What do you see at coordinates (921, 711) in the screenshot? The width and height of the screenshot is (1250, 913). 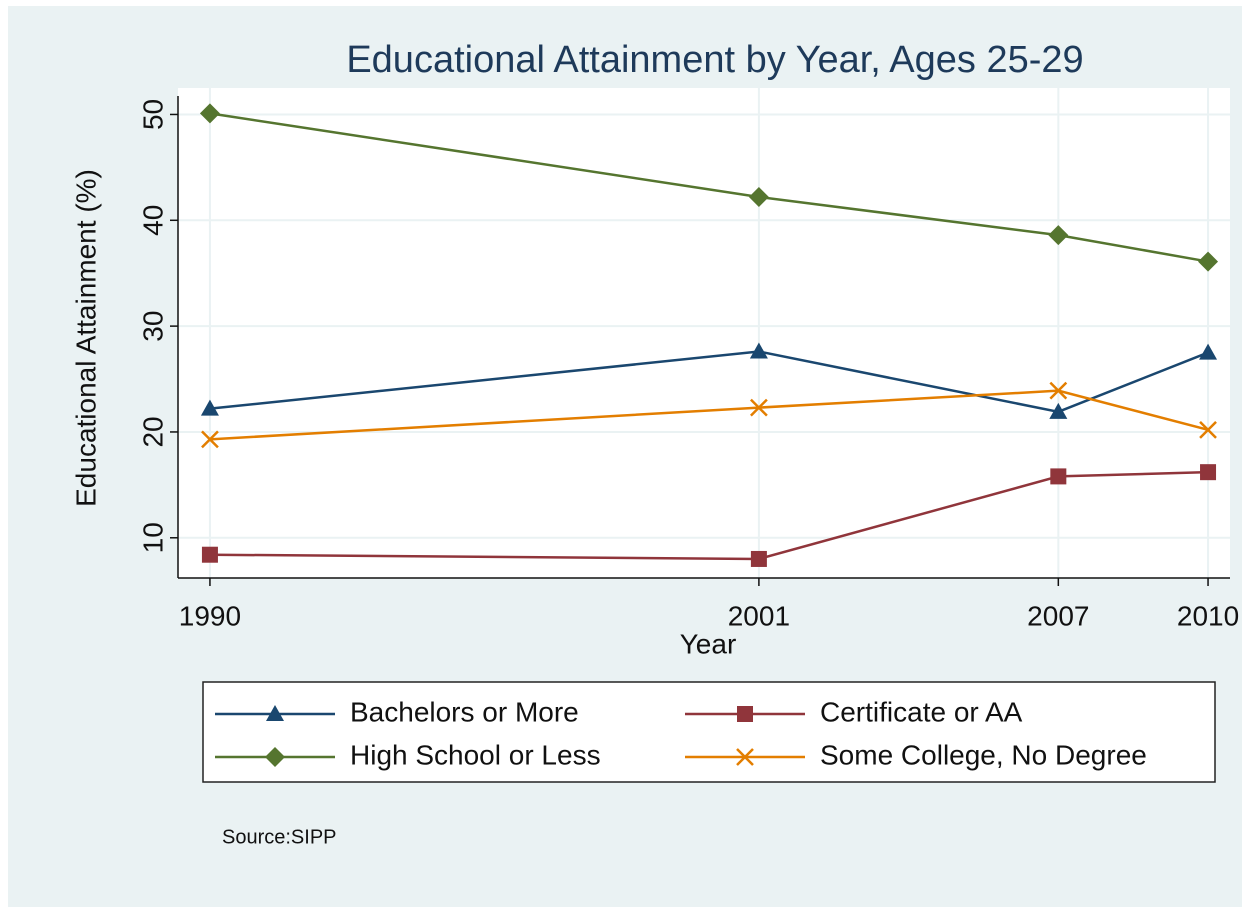 I see `legend-label: Certificate or AA` at bounding box center [921, 711].